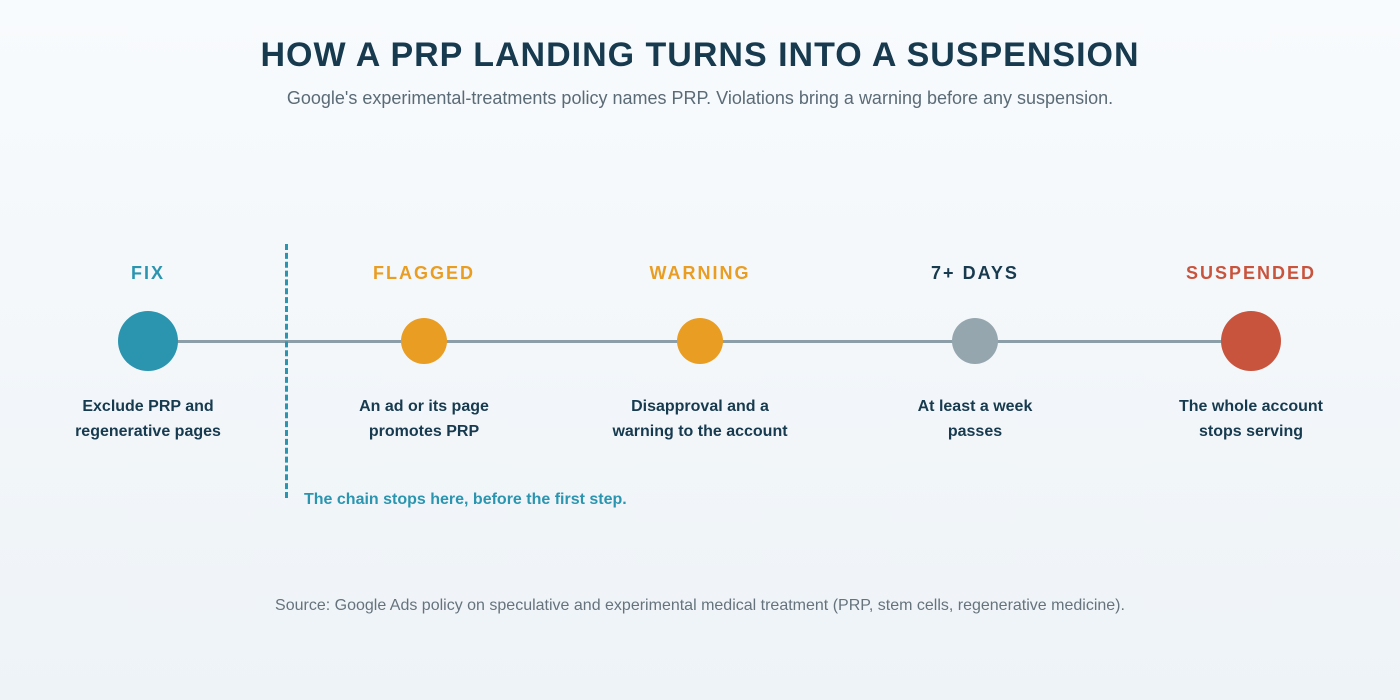 Image resolution: width=1400 pixels, height=700 pixels. What do you see at coordinates (975, 406) in the screenshot?
I see `stage-waiting-period-description-line-1: At least a week` at bounding box center [975, 406].